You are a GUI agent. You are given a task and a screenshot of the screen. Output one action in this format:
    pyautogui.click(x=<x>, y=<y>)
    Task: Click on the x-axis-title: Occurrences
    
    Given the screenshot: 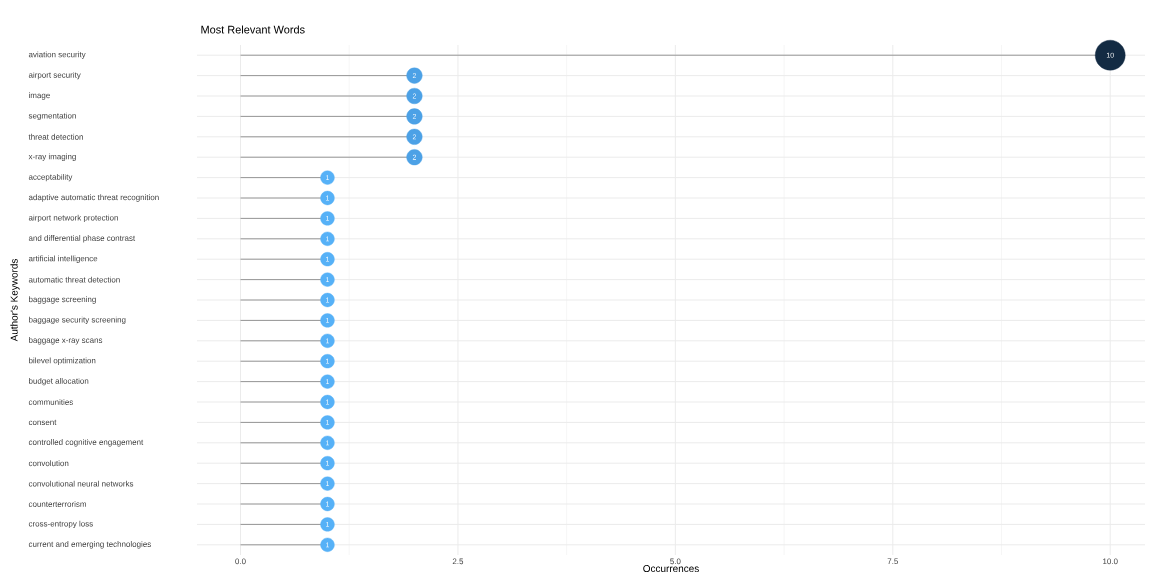 What is the action you would take?
    pyautogui.click(x=671, y=569)
    